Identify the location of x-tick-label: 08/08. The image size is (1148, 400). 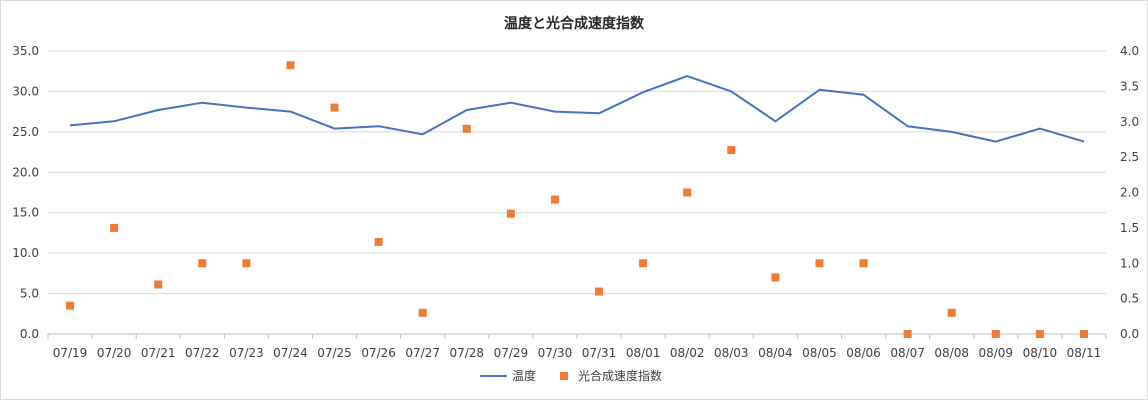
(951, 353).